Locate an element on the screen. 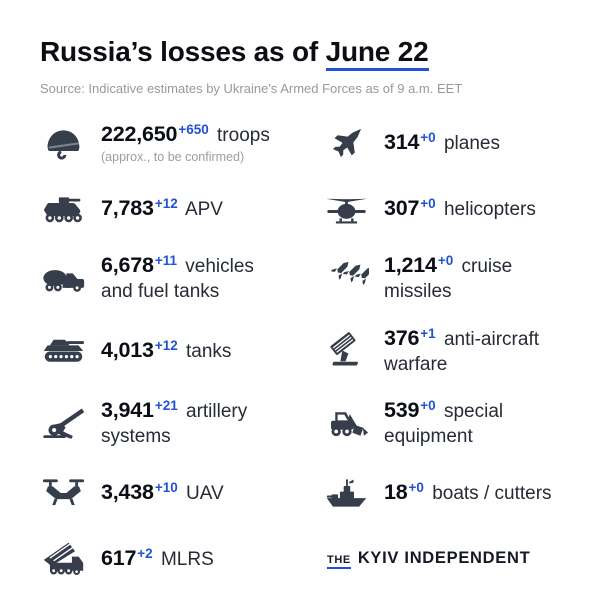 The width and height of the screenshot is (600, 600). stat-delta: +2 is located at coordinates (145, 553).